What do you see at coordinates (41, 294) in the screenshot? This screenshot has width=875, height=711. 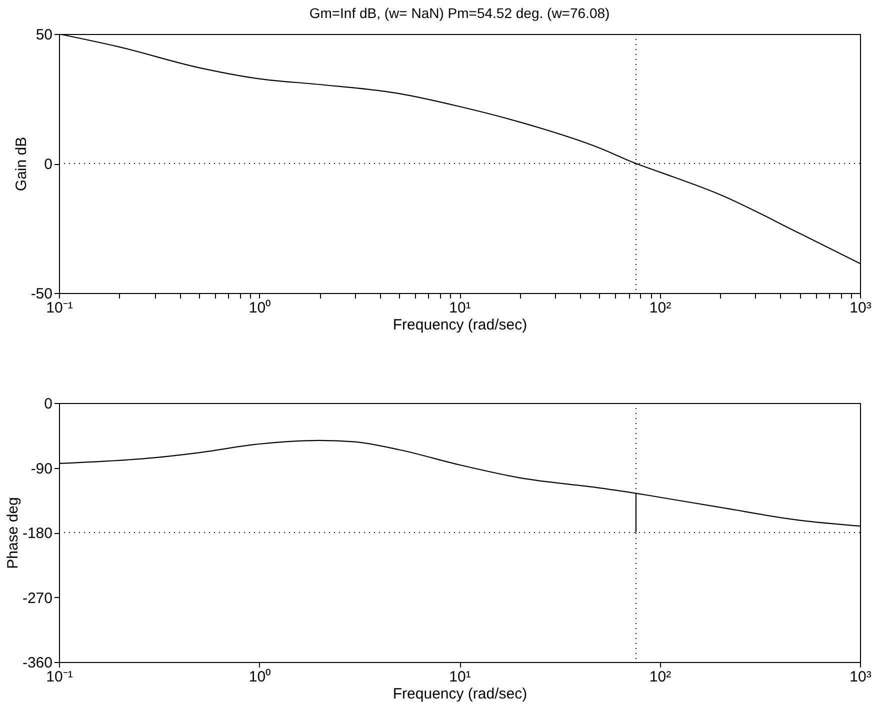 I see `y-tick-label: -50` at bounding box center [41, 294].